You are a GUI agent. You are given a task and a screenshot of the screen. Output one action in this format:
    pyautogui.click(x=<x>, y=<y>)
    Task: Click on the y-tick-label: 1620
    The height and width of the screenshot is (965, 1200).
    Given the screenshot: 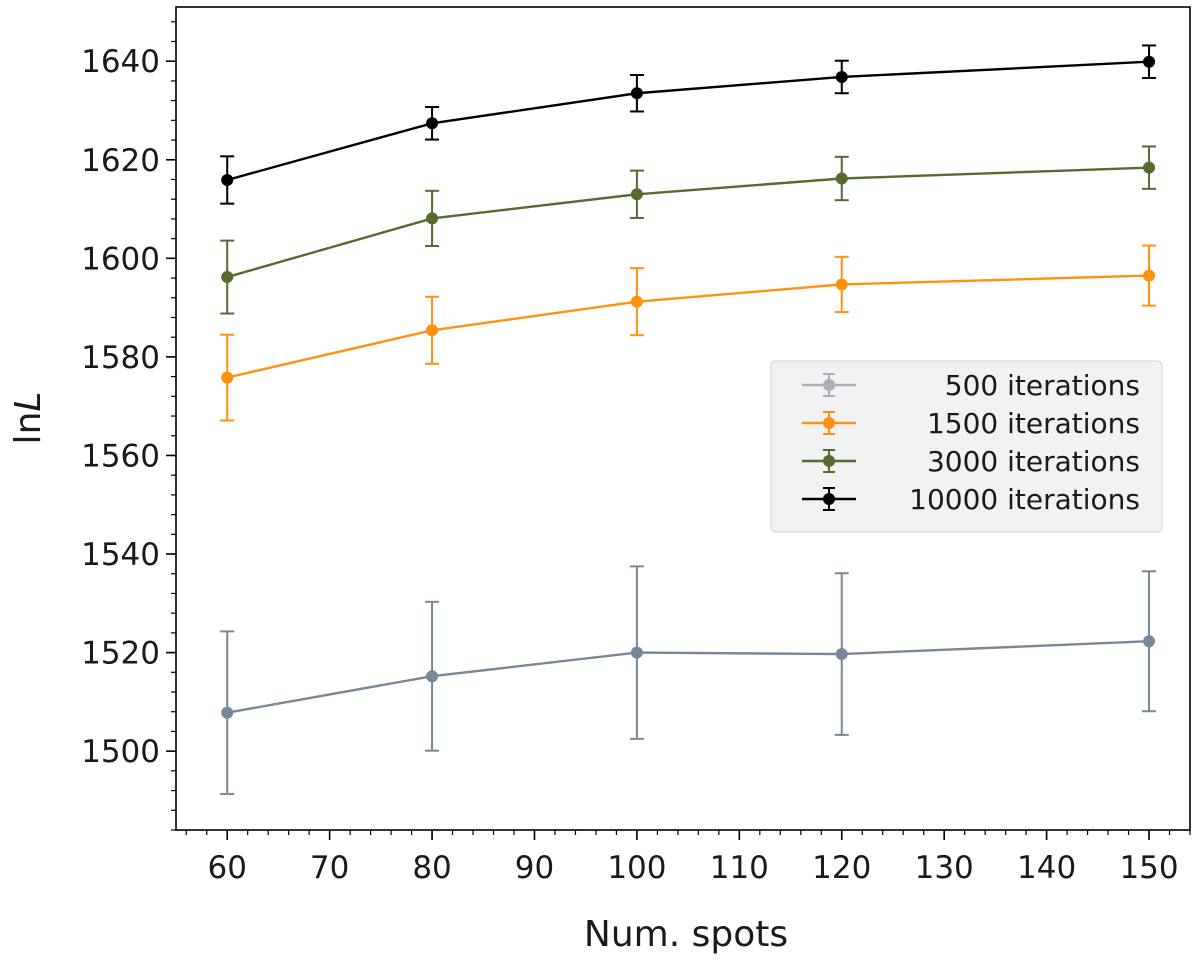 What is the action you would take?
    pyautogui.click(x=120, y=161)
    